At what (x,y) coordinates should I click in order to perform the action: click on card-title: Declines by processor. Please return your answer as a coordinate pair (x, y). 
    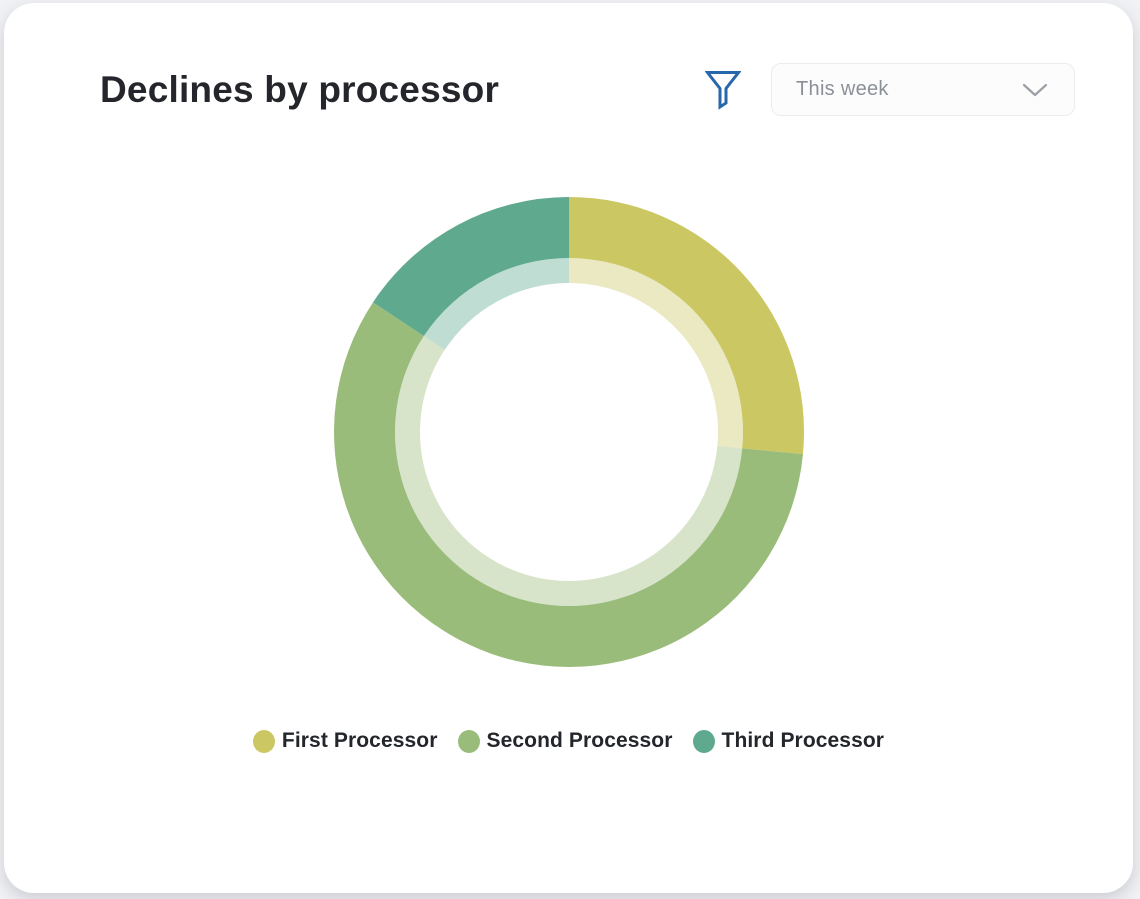
    Looking at the image, I should click on (300, 89).